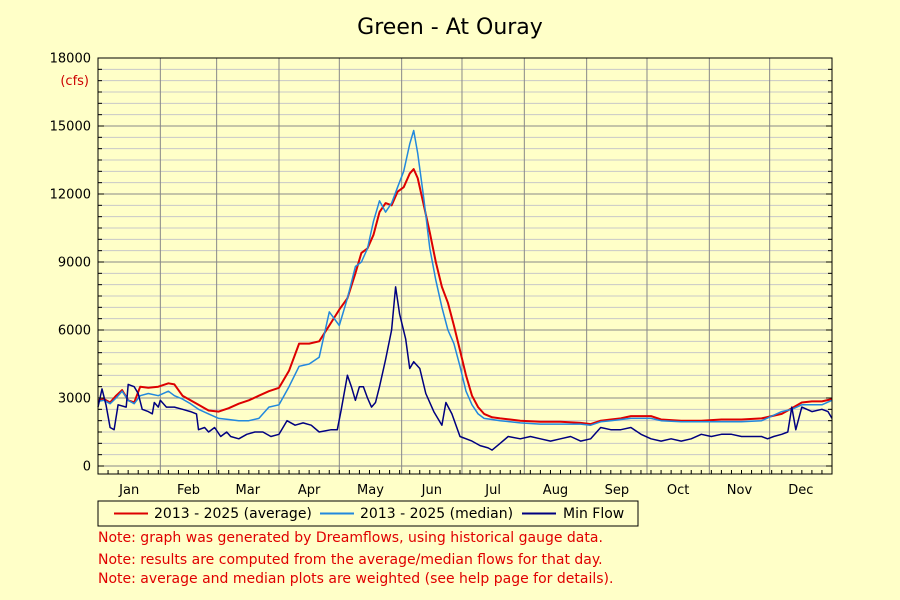  Describe the element at coordinates (370, 490) in the screenshot. I see `x-tick-label: May` at that location.